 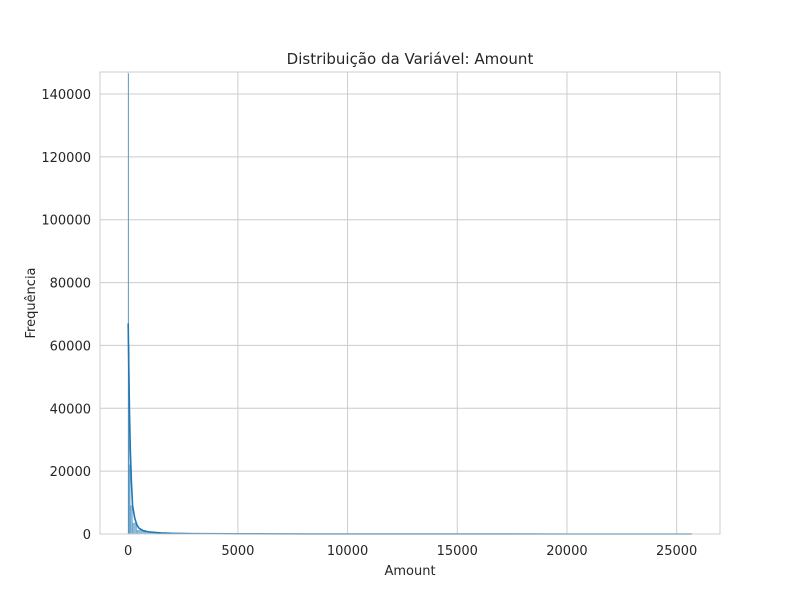 I want to click on y-axis-label: Frequência, so click(x=31, y=302).